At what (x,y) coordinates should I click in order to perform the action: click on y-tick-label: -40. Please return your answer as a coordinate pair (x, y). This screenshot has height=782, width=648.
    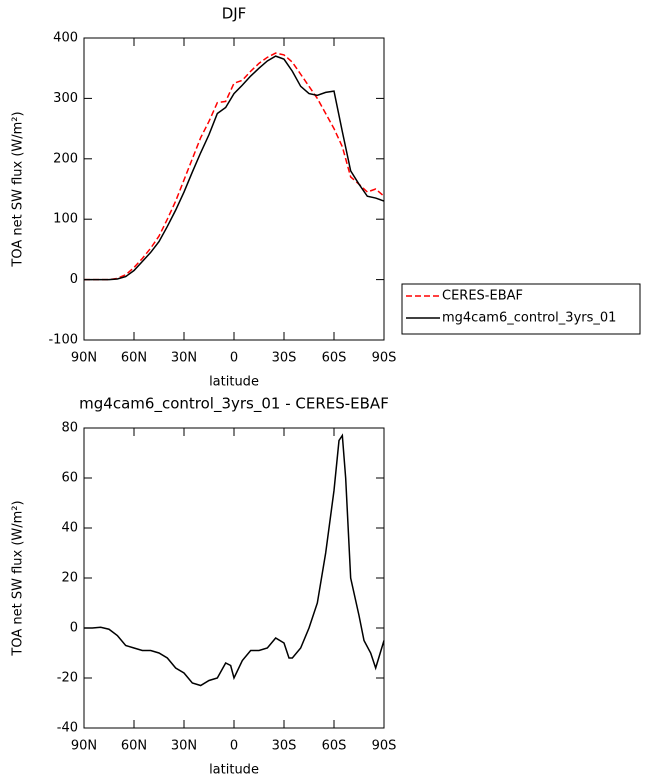
    Looking at the image, I should click on (67, 728).